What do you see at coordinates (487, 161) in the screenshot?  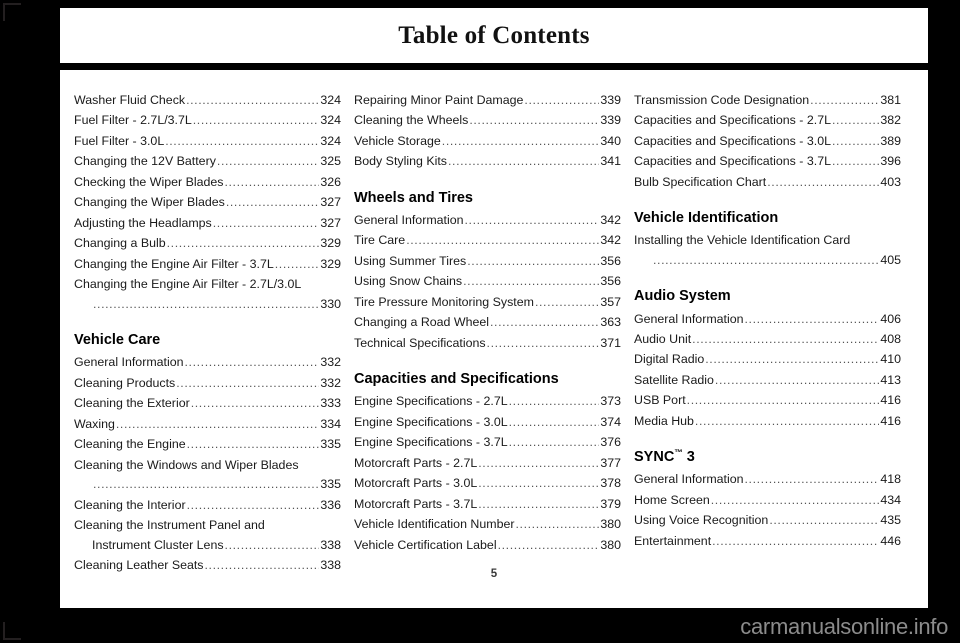 I see `toc-entry: Body Styling Kits 341` at bounding box center [487, 161].